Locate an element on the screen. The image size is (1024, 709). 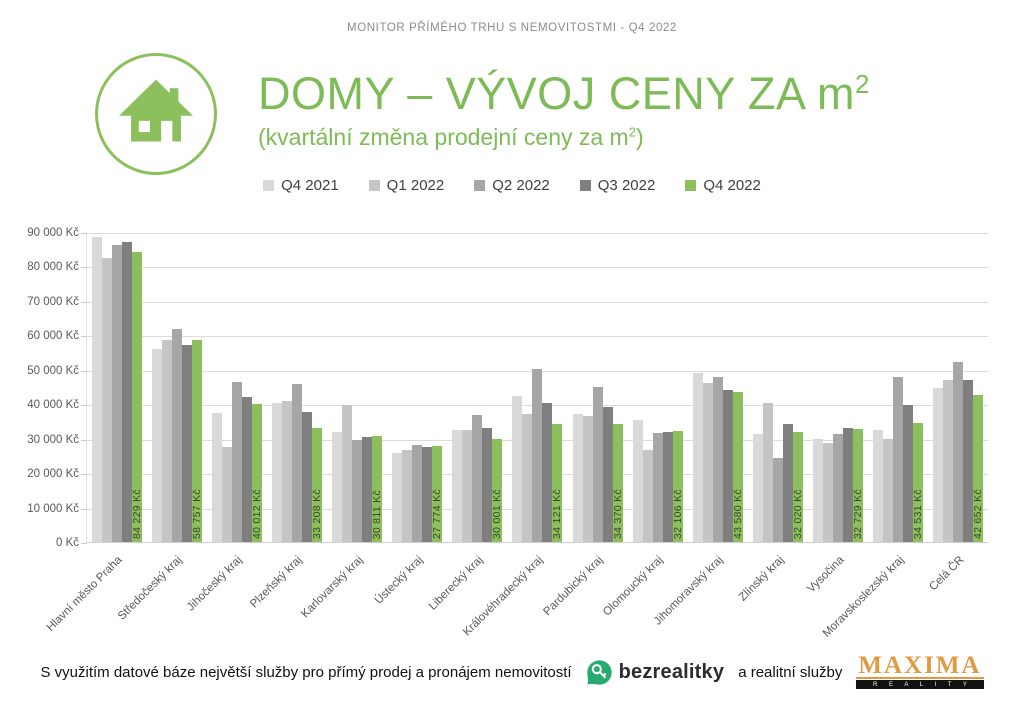
bar-value-label: 43 580 Kč is located at coordinates (737, 514).